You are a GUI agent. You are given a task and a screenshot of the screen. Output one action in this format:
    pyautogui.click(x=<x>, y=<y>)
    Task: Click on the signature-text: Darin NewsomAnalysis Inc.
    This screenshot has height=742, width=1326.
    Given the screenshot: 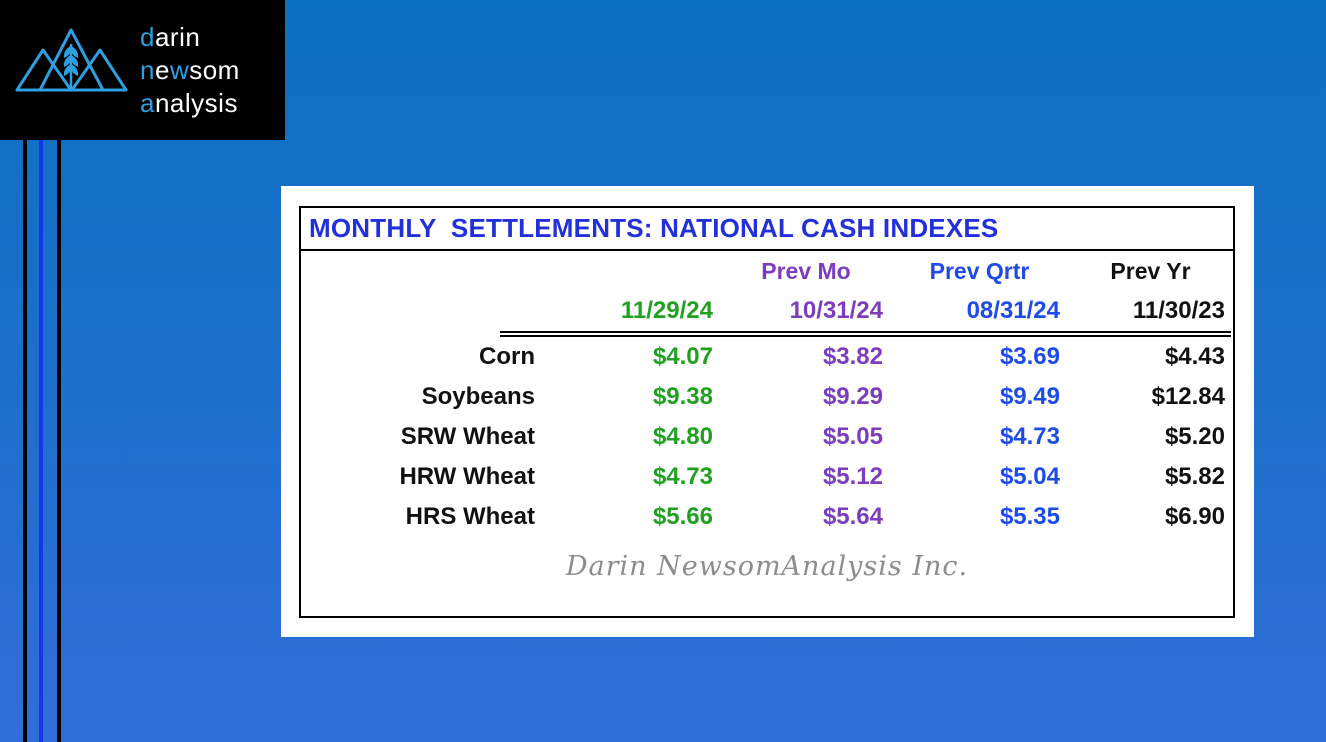 What is the action you would take?
    pyautogui.click(x=767, y=566)
    